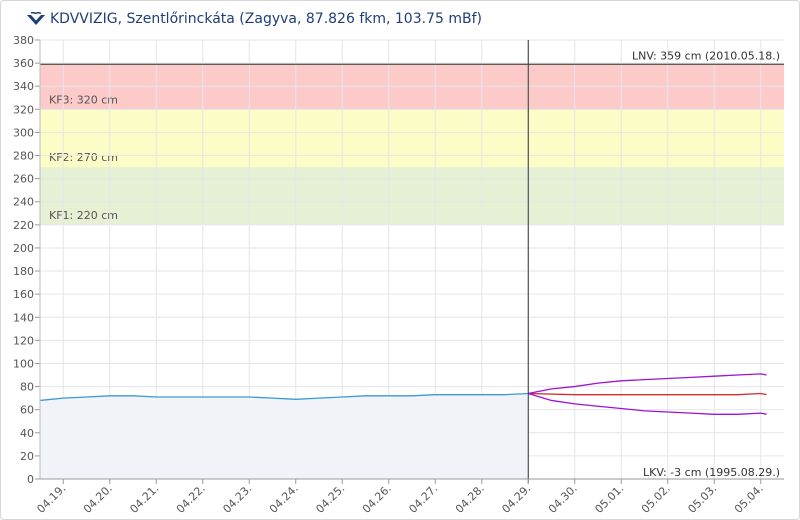  What do you see at coordinates (706, 55) in the screenshot?
I see `reference-label-1: LNV: 359 cm (2010.05.18.)` at bounding box center [706, 55].